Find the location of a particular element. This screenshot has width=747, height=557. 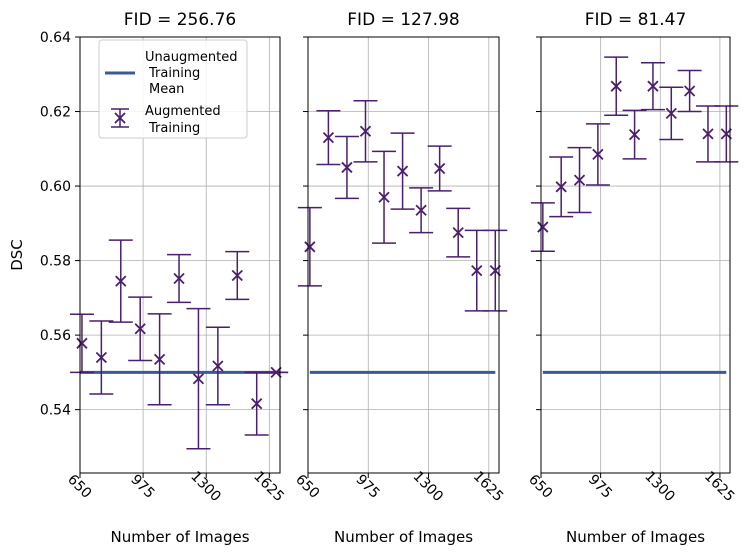

legend-augmented-label-1: Augmented is located at coordinates (183, 111).